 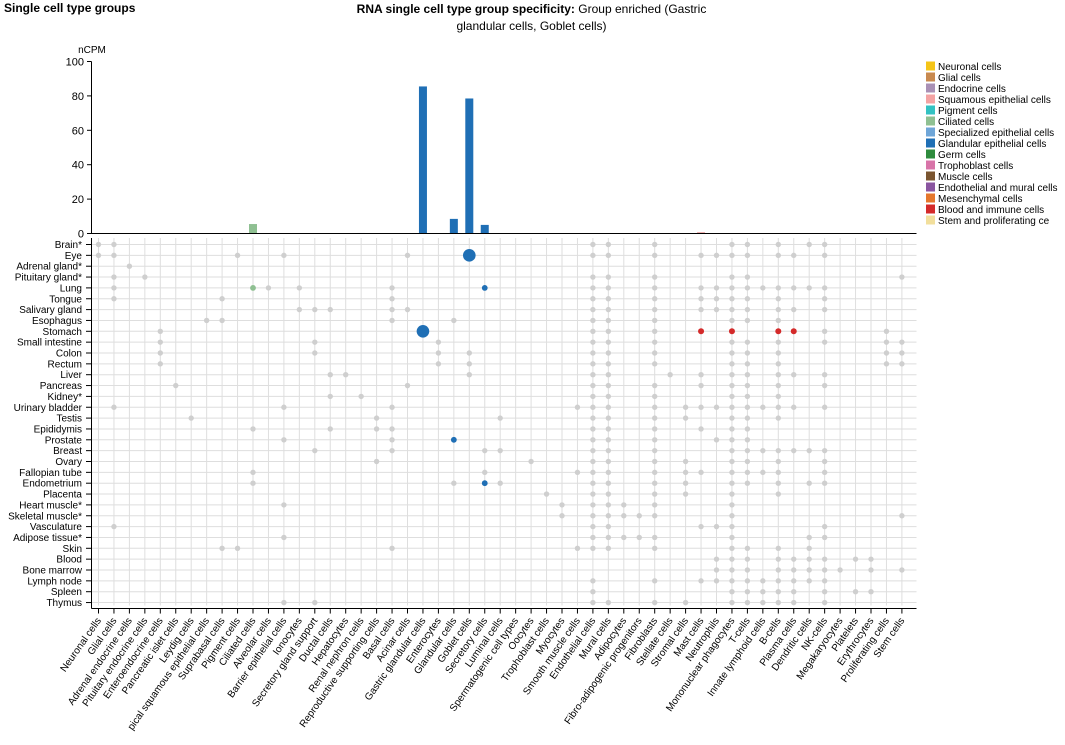 I want to click on dot-liver-mast-cells, so click(x=701, y=375).